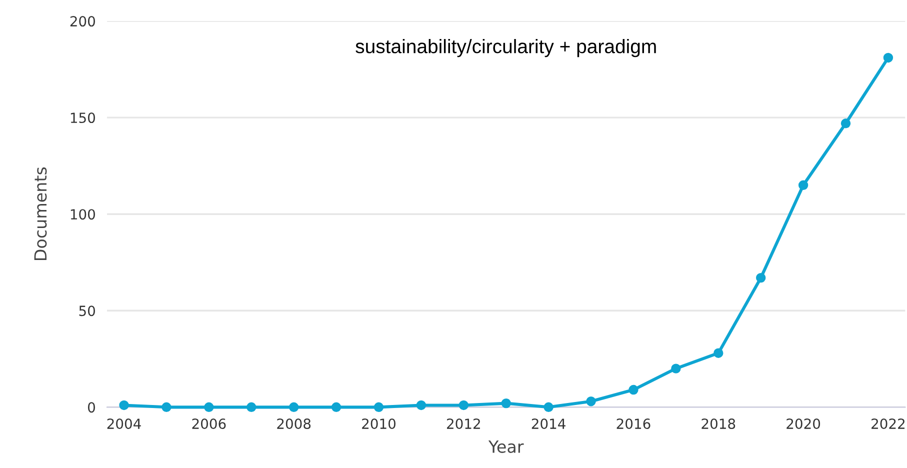 The height and width of the screenshot is (468, 907). What do you see at coordinates (719, 424) in the screenshot?
I see `x-tick-label: 2018` at bounding box center [719, 424].